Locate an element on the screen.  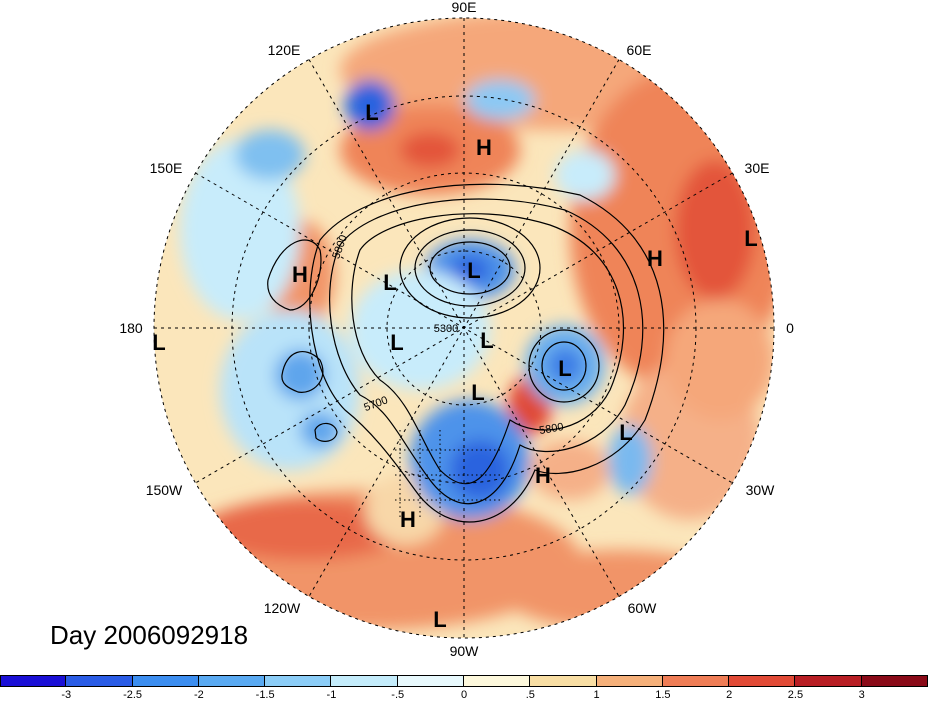
colorbar-tick-label: -2.5 is located at coordinates (133, 695).